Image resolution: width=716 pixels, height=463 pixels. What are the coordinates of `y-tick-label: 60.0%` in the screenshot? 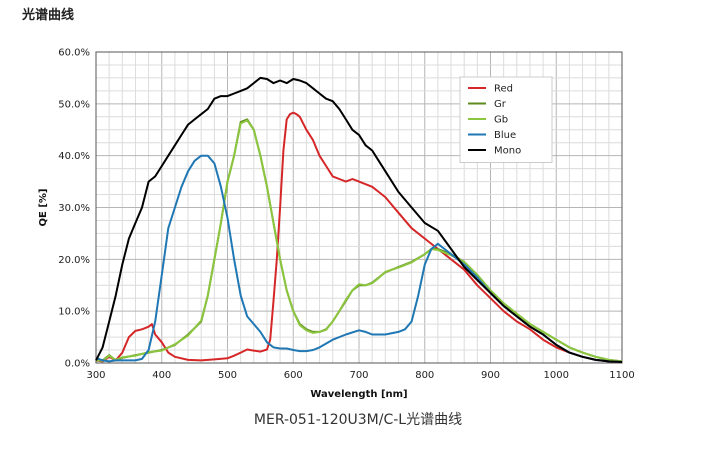 It's located at (74, 53).